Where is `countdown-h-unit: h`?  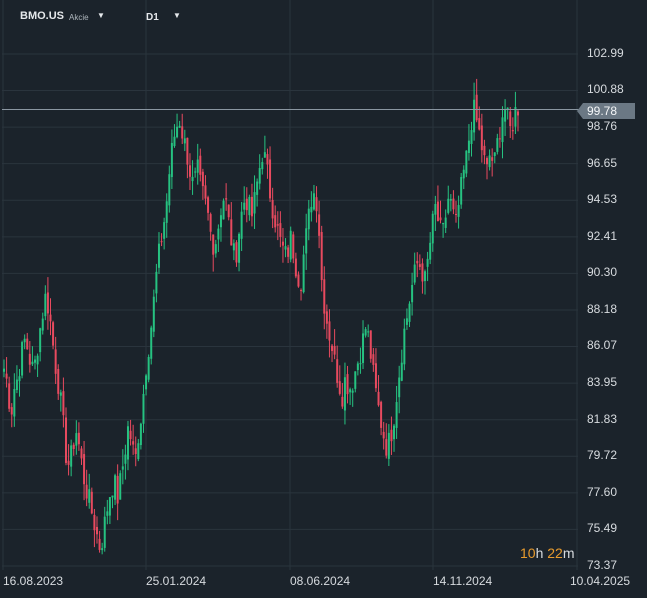
countdown-h-unit: h is located at coordinates (539, 553).